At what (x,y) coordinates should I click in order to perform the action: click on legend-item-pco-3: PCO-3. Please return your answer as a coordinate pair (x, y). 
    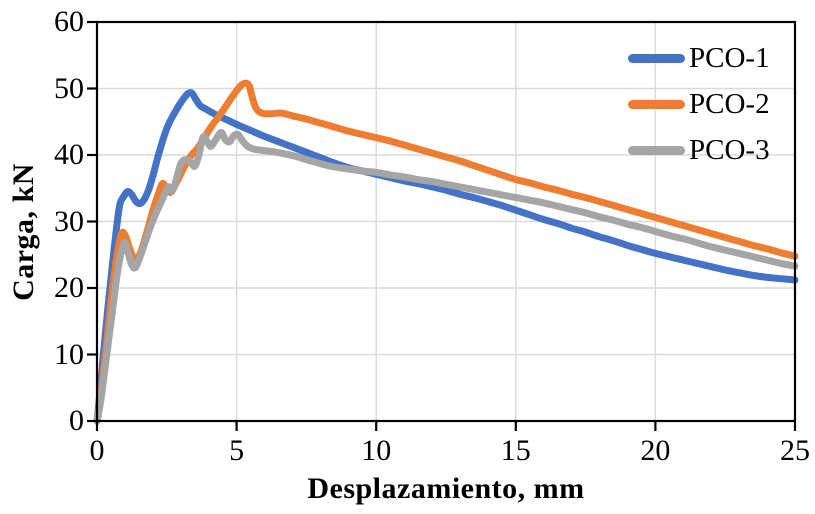
    Looking at the image, I should click on (699, 150).